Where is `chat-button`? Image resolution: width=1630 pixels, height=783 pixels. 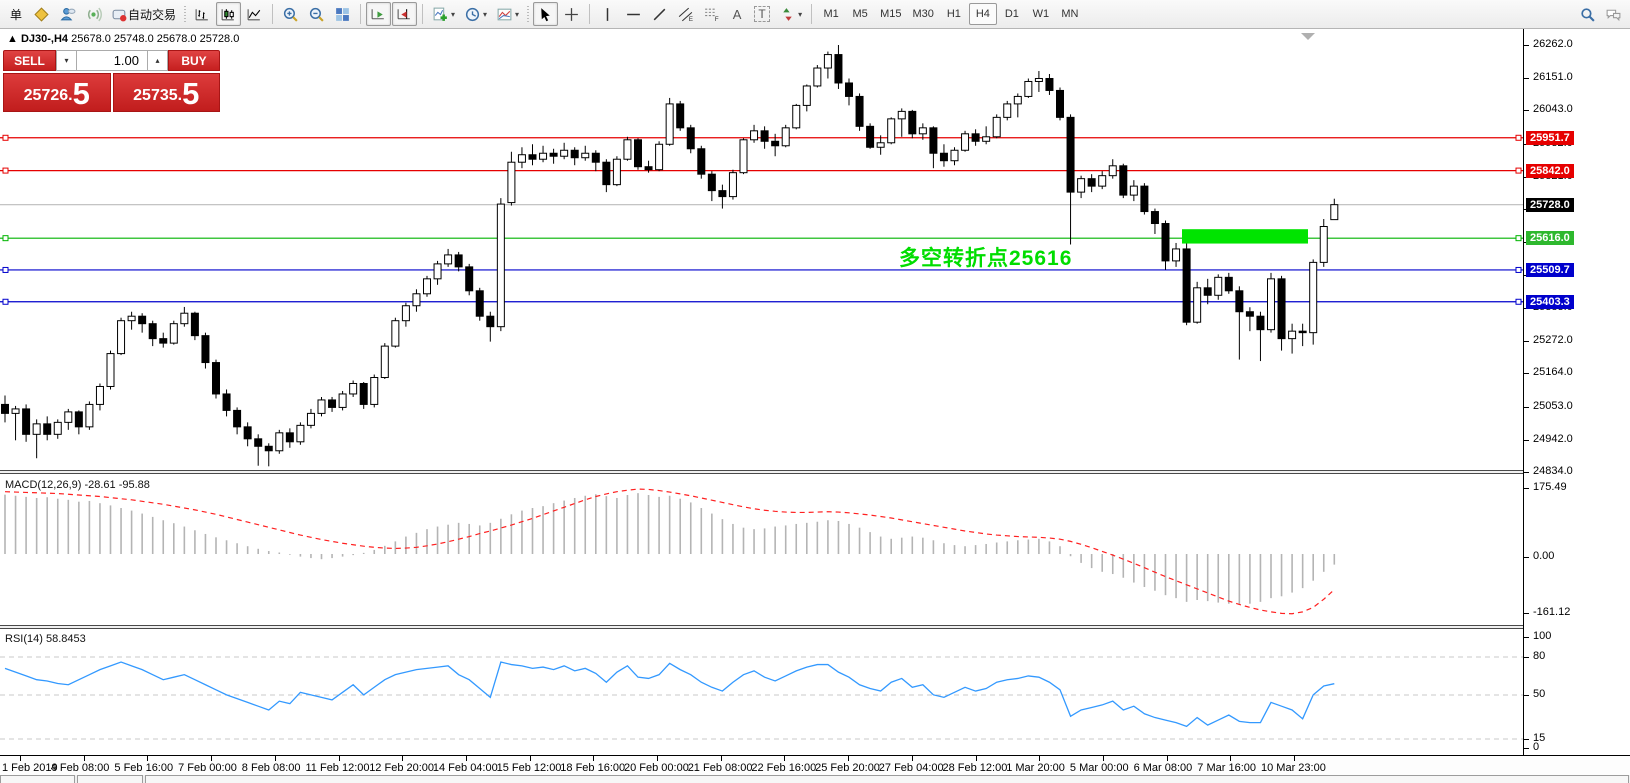
chat-button is located at coordinates (1613, 14).